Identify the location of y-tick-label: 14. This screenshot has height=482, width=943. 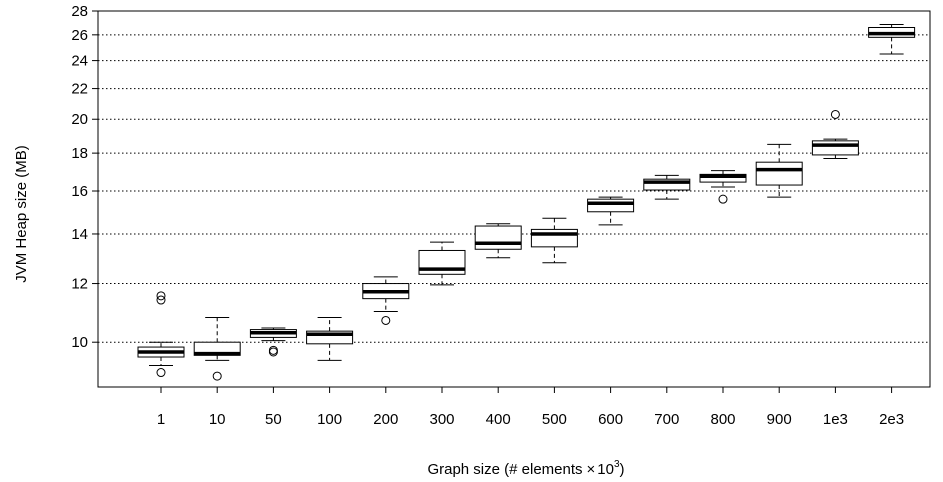
(79, 234).